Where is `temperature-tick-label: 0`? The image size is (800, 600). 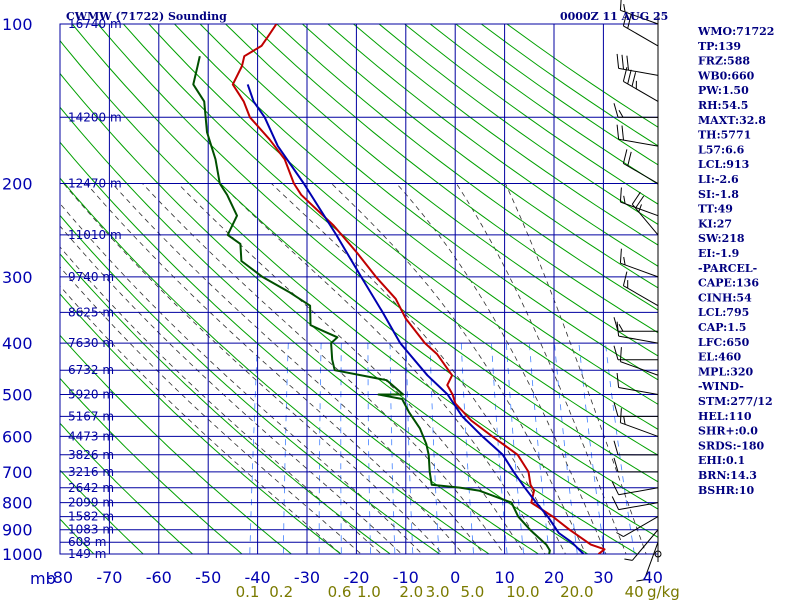
temperature-tick-label: 0 is located at coordinates (455, 577).